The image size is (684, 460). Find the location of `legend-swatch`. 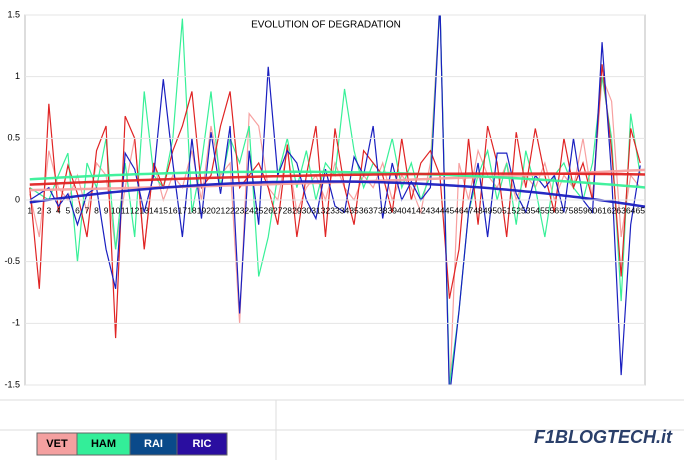

legend-swatch is located at coordinates (202, 444).